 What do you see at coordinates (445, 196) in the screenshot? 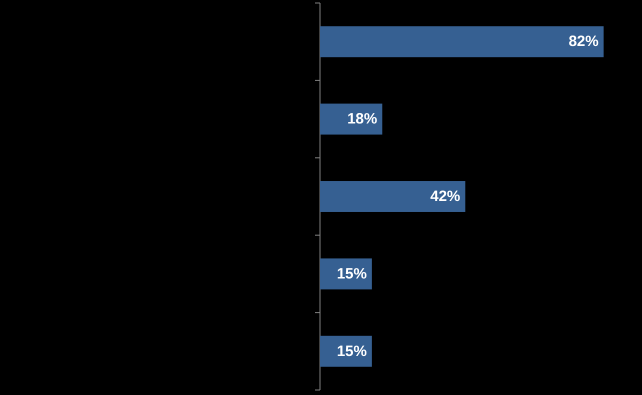
I see `data-label: 42%` at bounding box center [445, 196].